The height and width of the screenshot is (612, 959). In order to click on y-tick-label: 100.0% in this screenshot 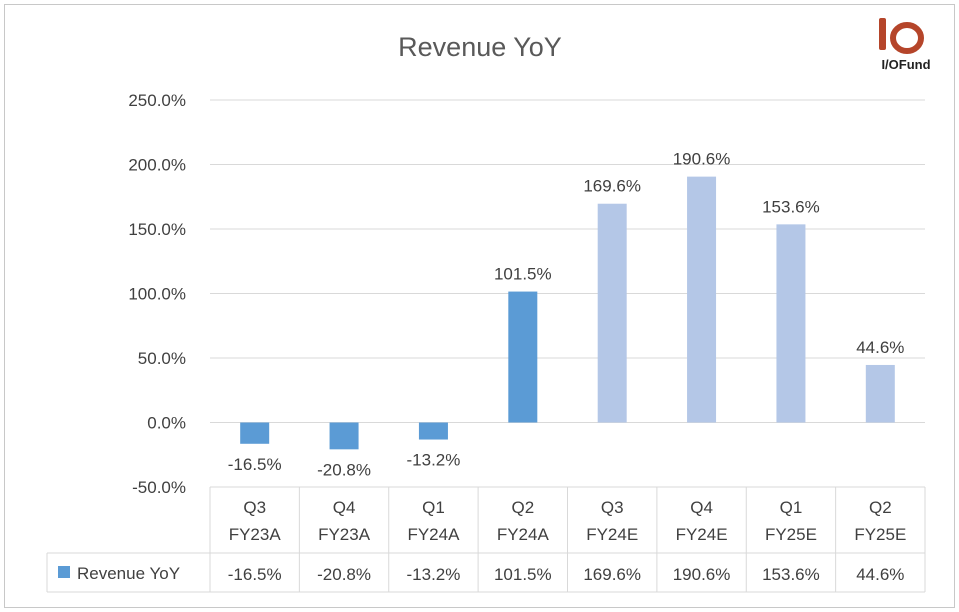, I will do `click(157, 294)`.